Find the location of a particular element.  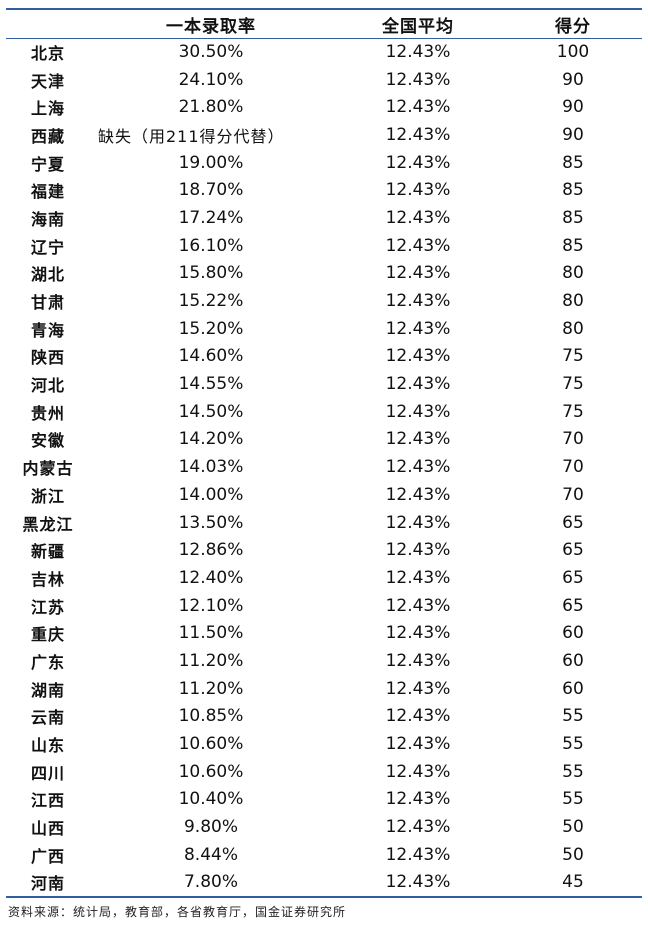

table-row: 吉林 12.40% 12.43% 65 is located at coordinates (324, 578).